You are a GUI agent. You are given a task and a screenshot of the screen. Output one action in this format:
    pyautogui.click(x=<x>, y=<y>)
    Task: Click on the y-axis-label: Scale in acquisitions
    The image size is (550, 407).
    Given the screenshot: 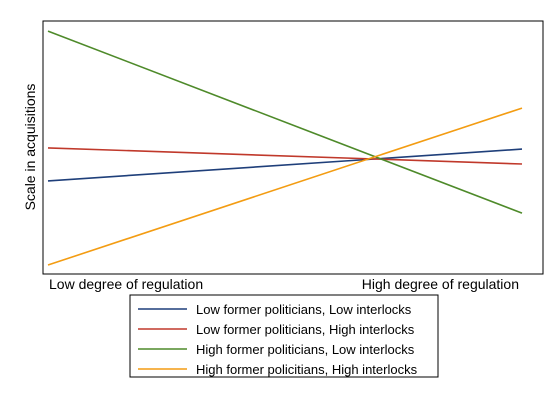 What is the action you would take?
    pyautogui.click(x=30, y=147)
    